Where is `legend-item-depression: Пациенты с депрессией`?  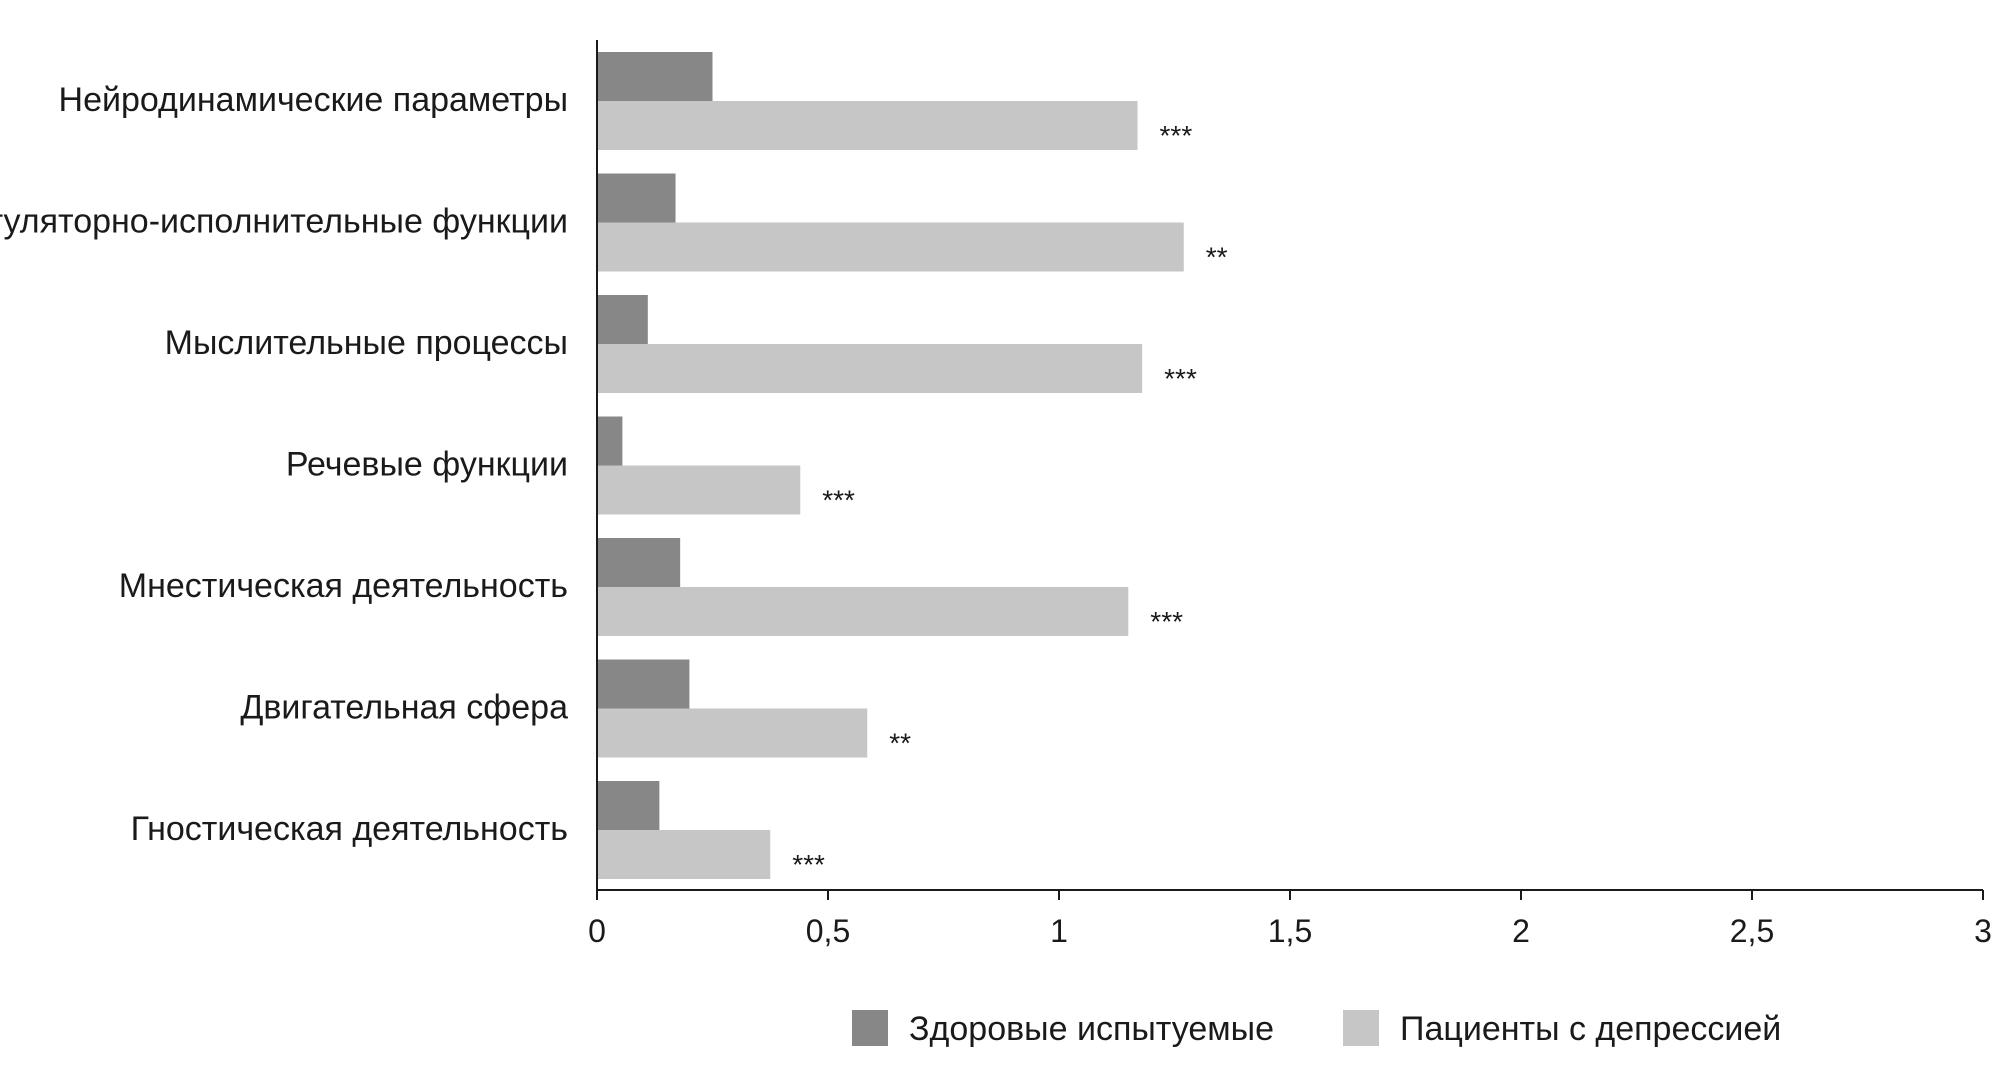 legend-item-depression: Пациенты с депрессией is located at coordinates (1562, 1029).